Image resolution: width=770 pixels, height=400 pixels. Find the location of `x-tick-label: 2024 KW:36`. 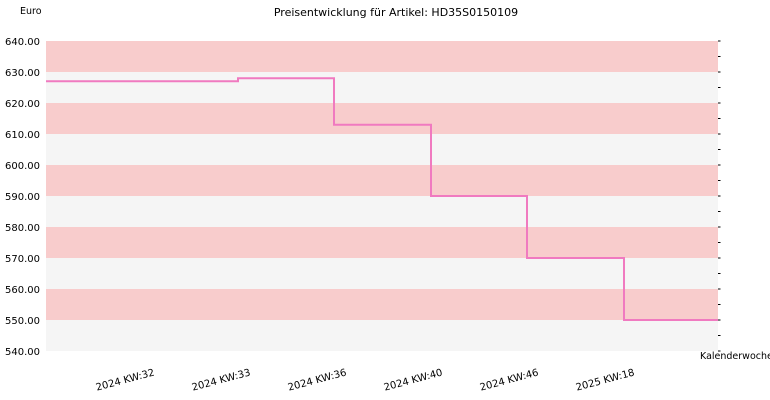

x-tick-label: 2024 KW:36 is located at coordinates (317, 380).